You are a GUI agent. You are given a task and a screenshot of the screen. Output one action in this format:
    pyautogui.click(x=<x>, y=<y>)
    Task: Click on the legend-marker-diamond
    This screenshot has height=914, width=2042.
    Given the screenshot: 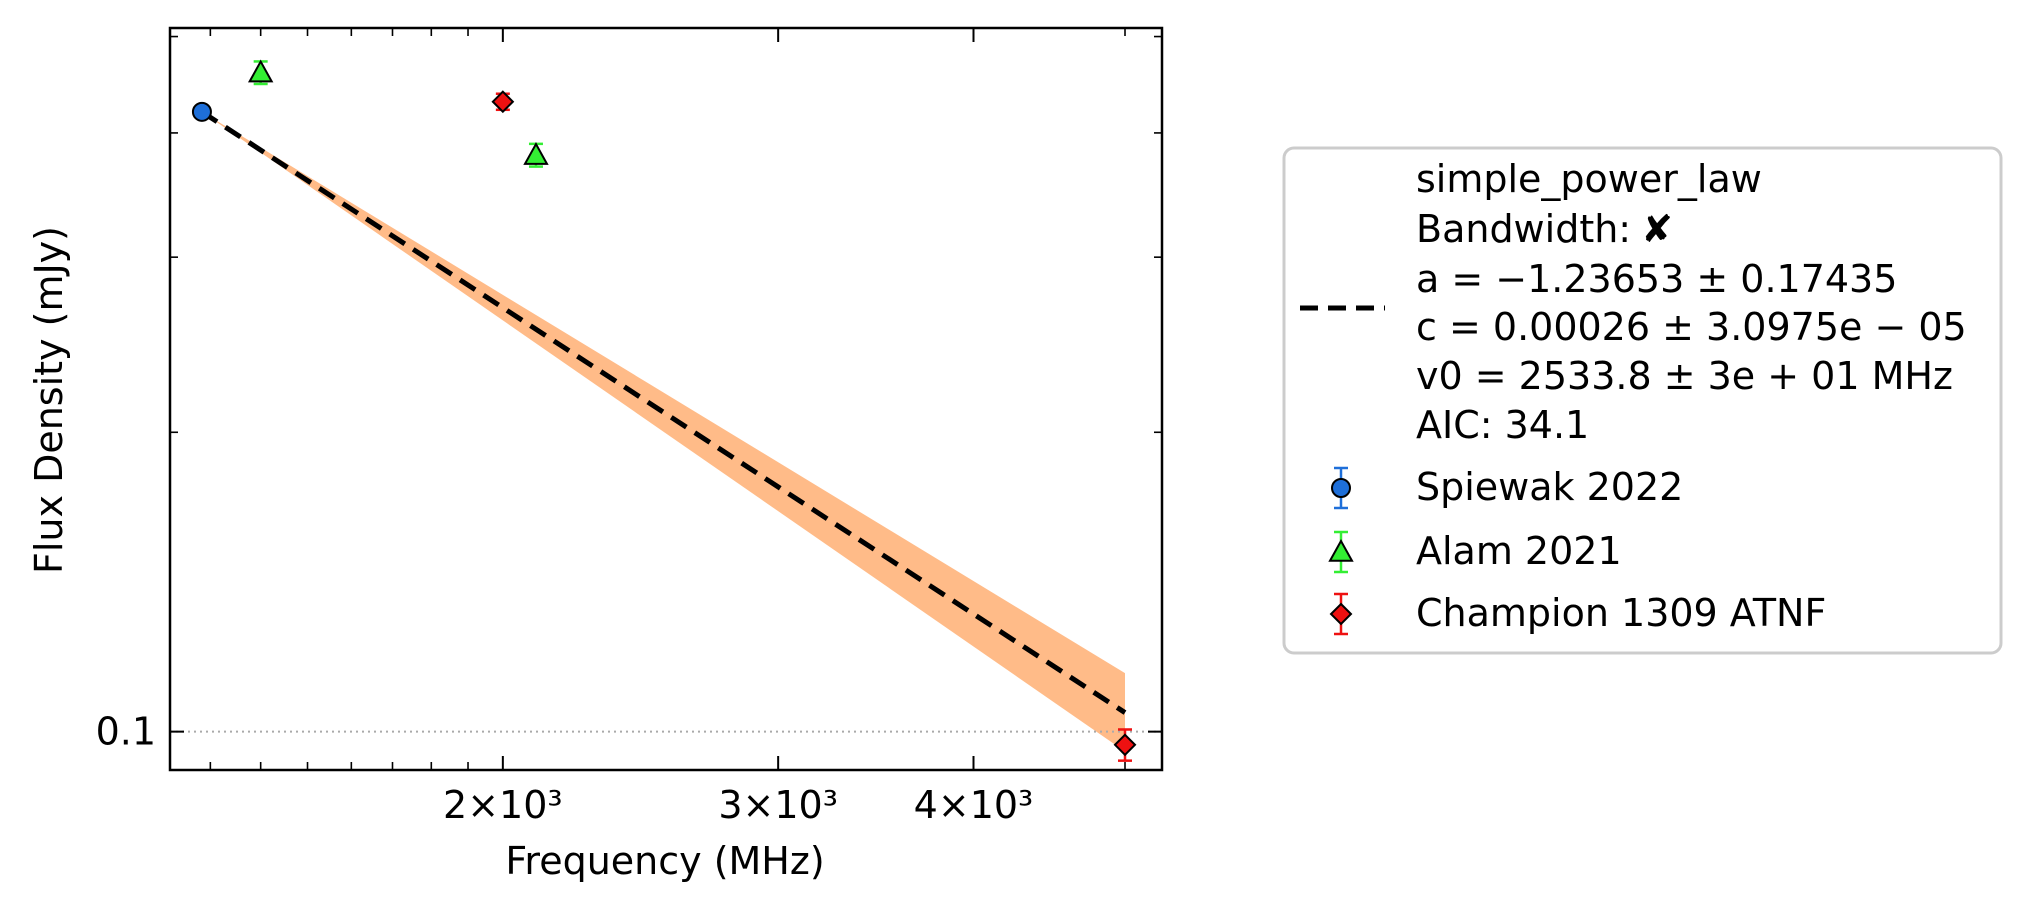 What is the action you would take?
    pyautogui.click(x=1341, y=614)
    